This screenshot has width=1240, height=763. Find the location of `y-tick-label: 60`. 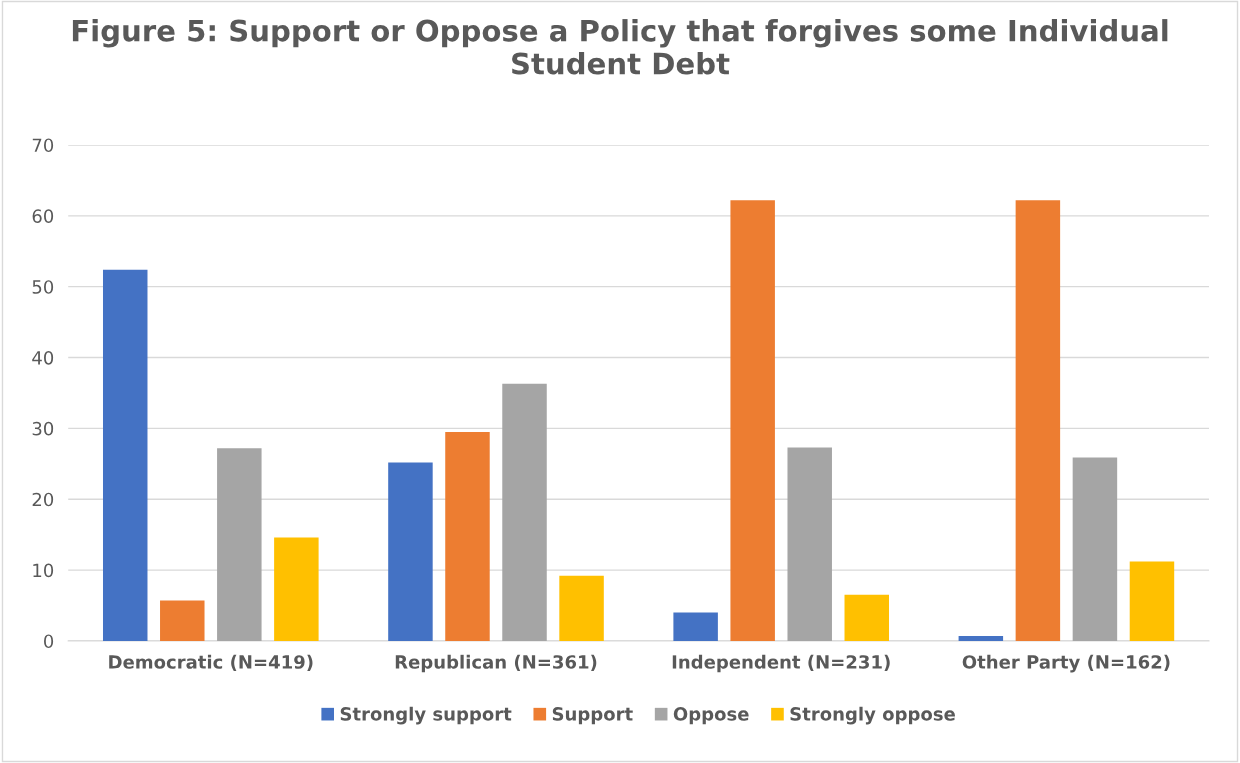

y-tick-label: 60 is located at coordinates (43, 216).